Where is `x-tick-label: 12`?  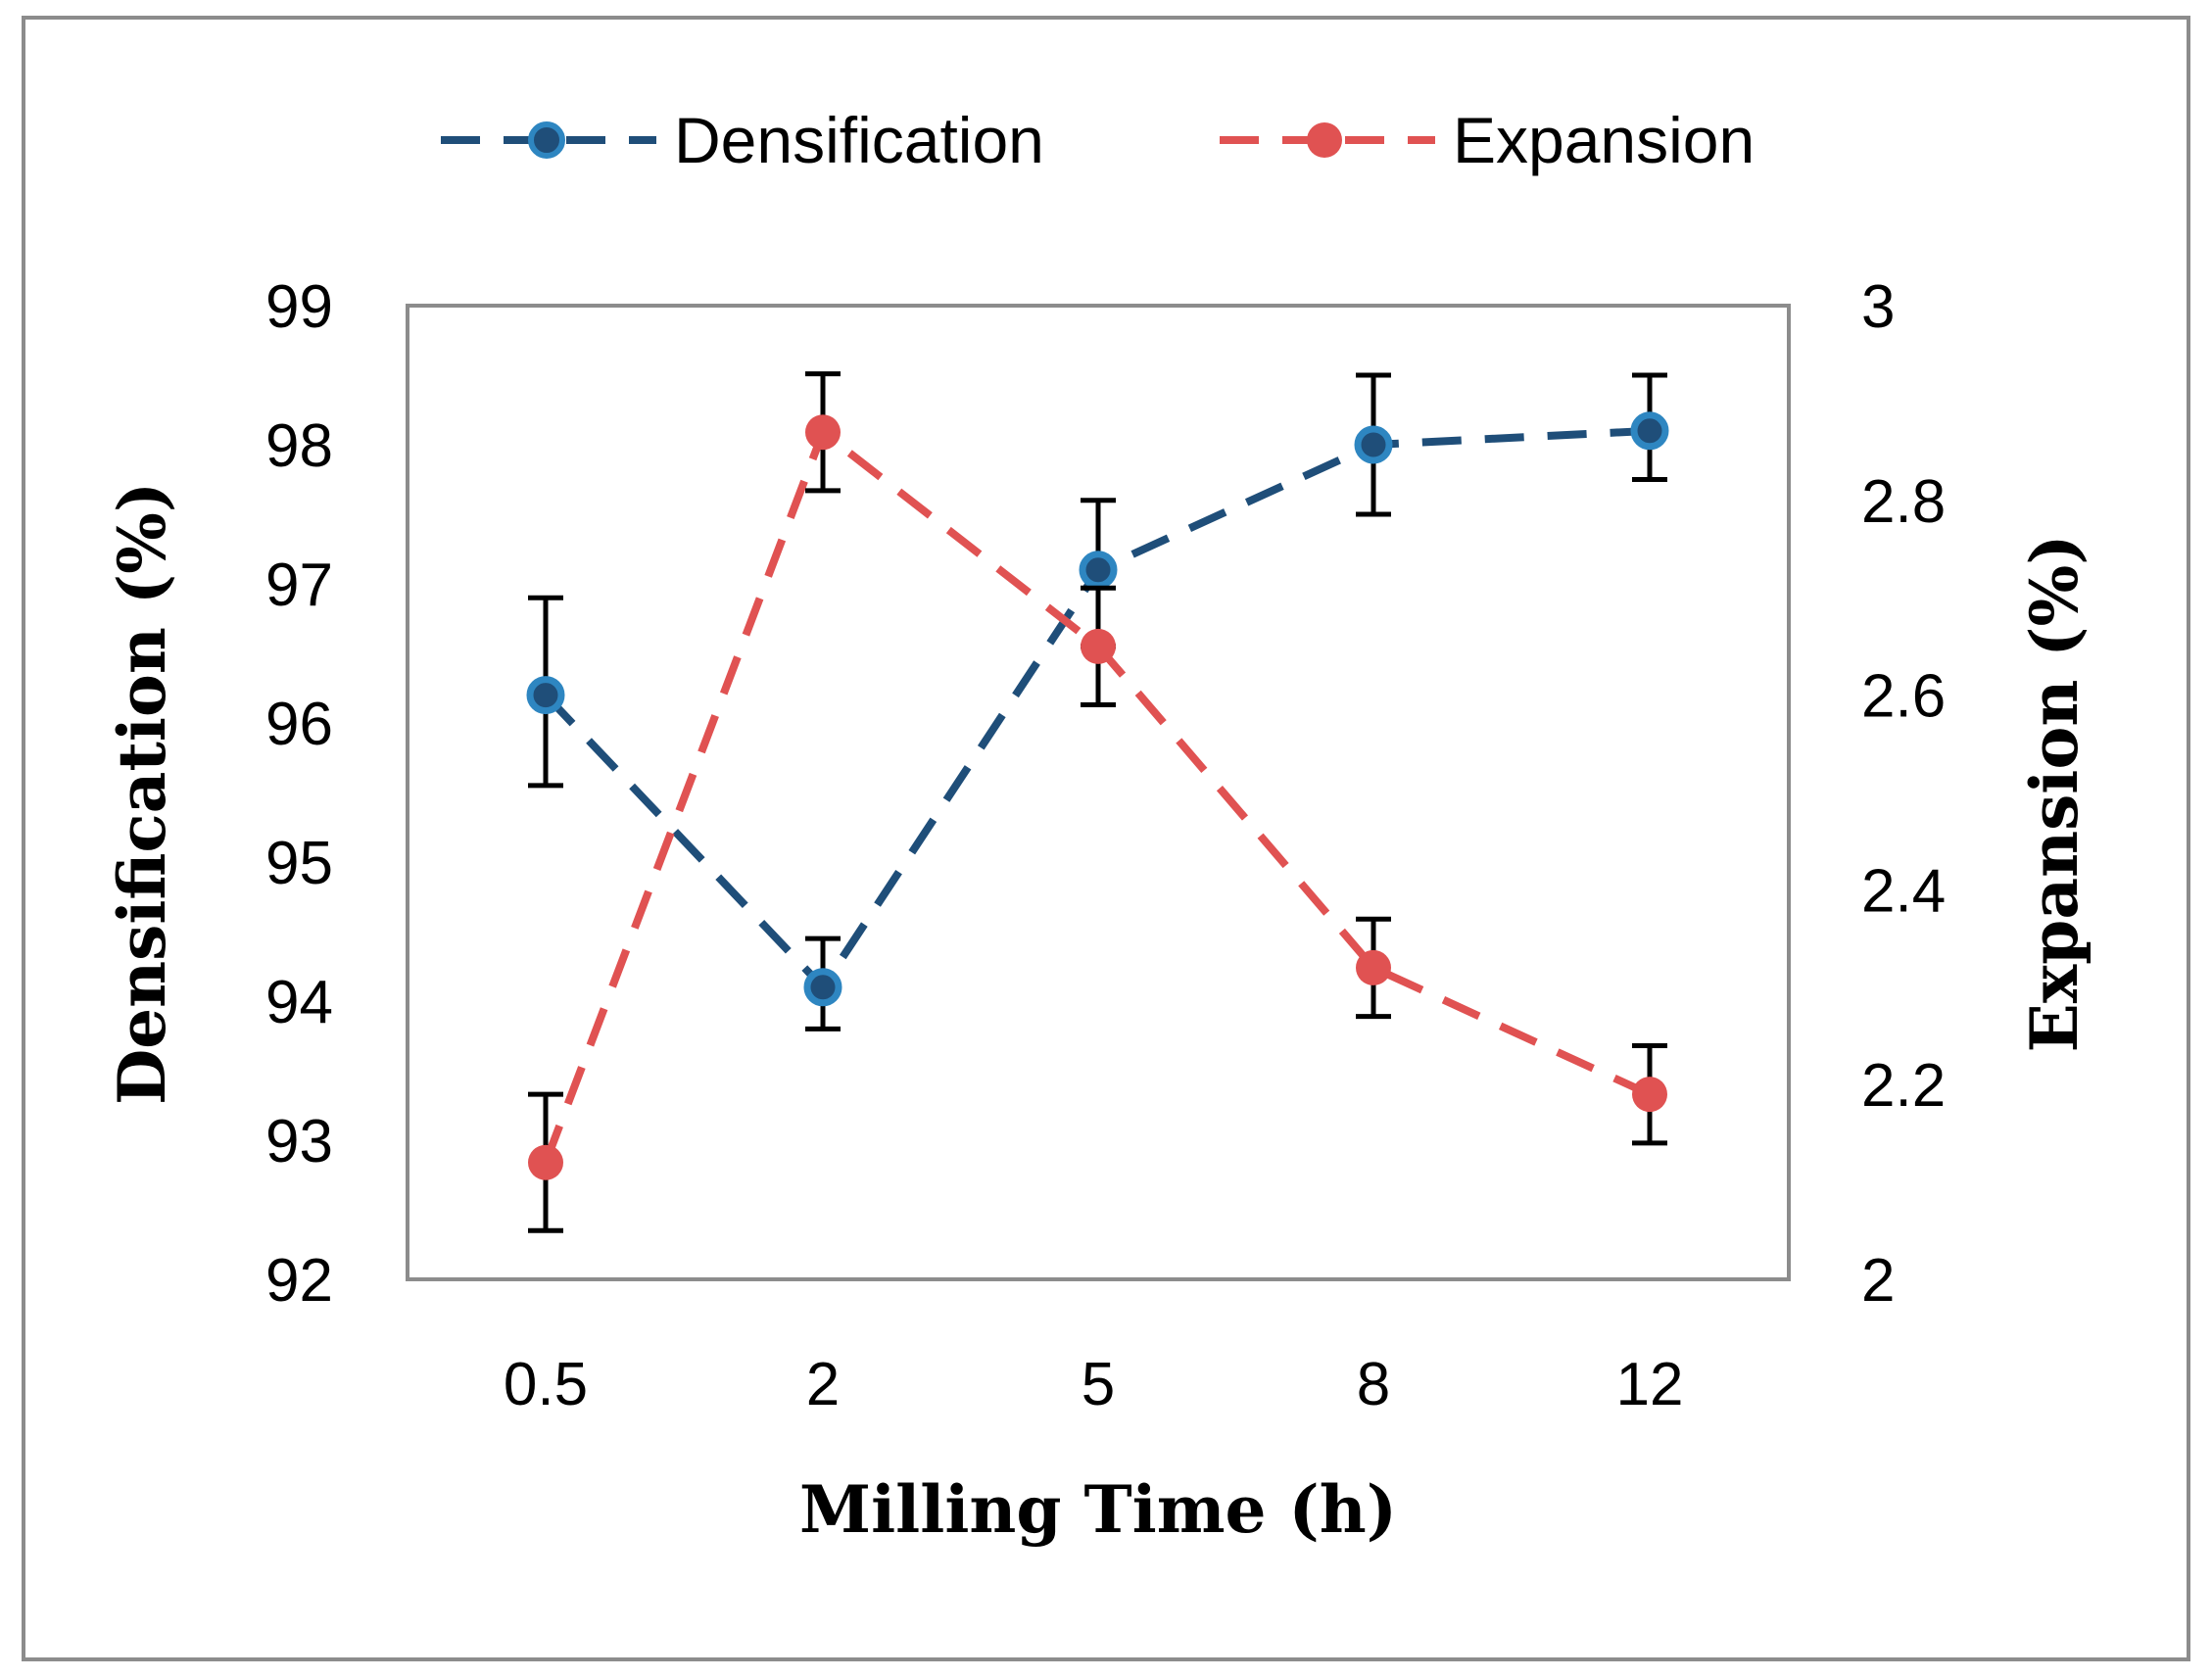 x-tick-label: 12 is located at coordinates (1650, 1384).